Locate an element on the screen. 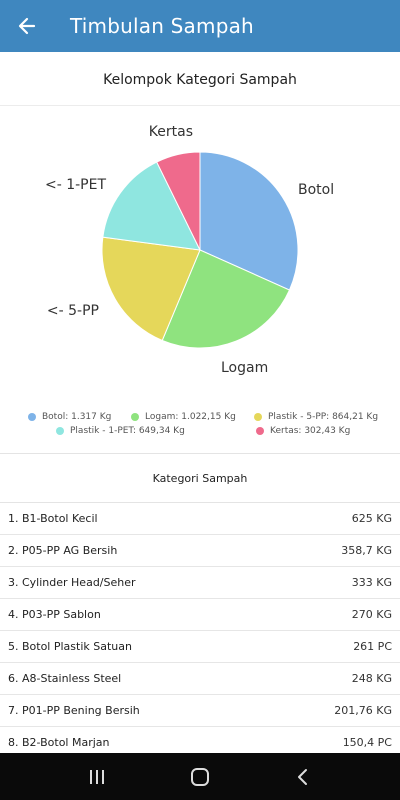 The image size is (400, 800). back-button is located at coordinates (27, 26).